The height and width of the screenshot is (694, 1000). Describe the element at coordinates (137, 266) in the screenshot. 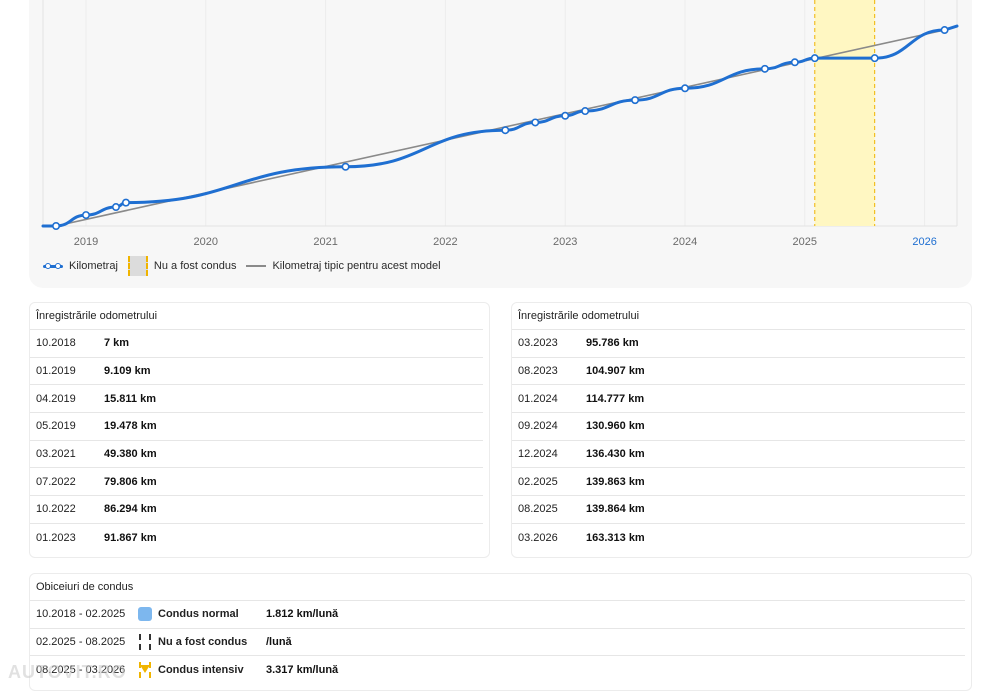

I see `band-icon` at that location.